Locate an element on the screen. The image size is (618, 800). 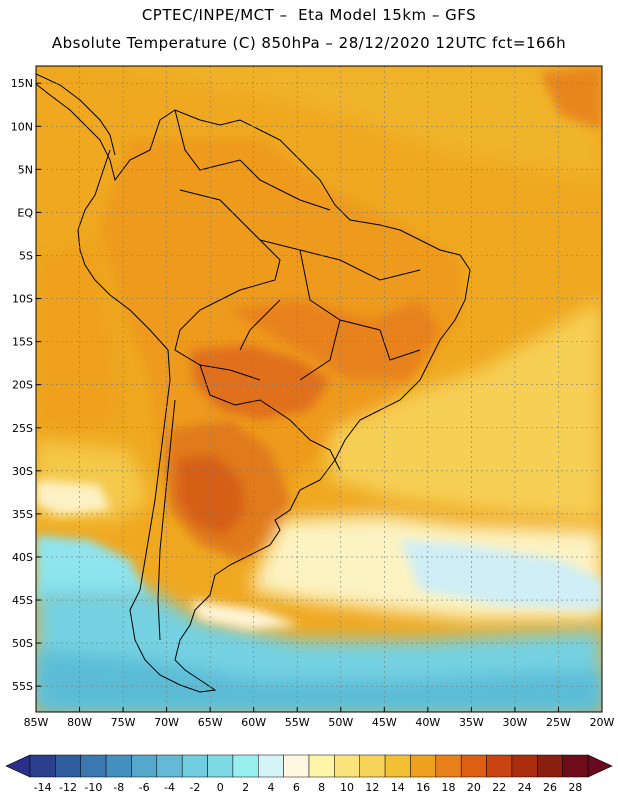
border-bolivia-paraguay is located at coordinates (270, 417).